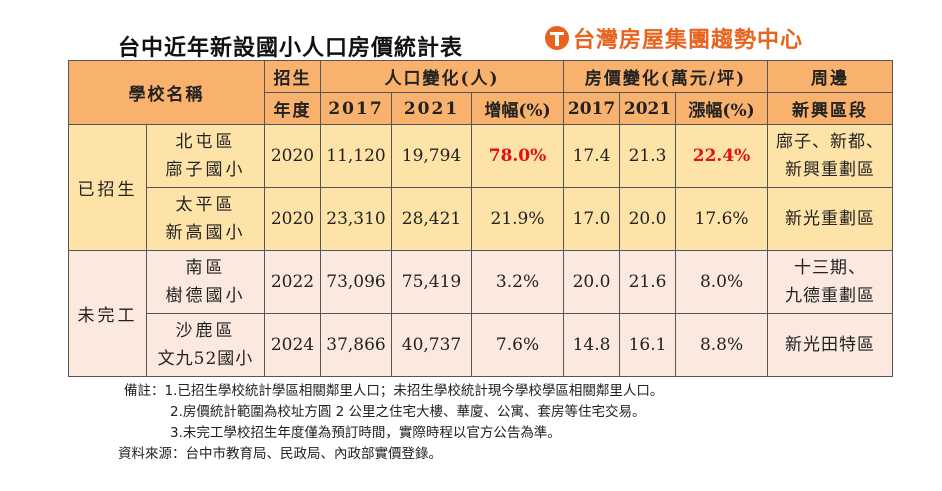 Image resolution: width=942 pixels, height=491 pixels. I want to click on area-cell: 新光田特區, so click(830, 345).